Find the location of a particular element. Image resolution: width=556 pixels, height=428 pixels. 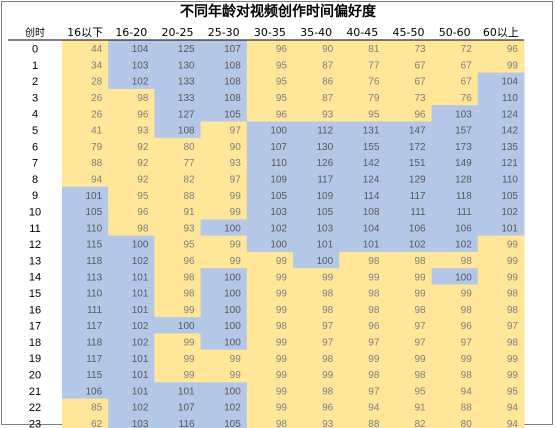

cell-value: 81 is located at coordinates (374, 49).